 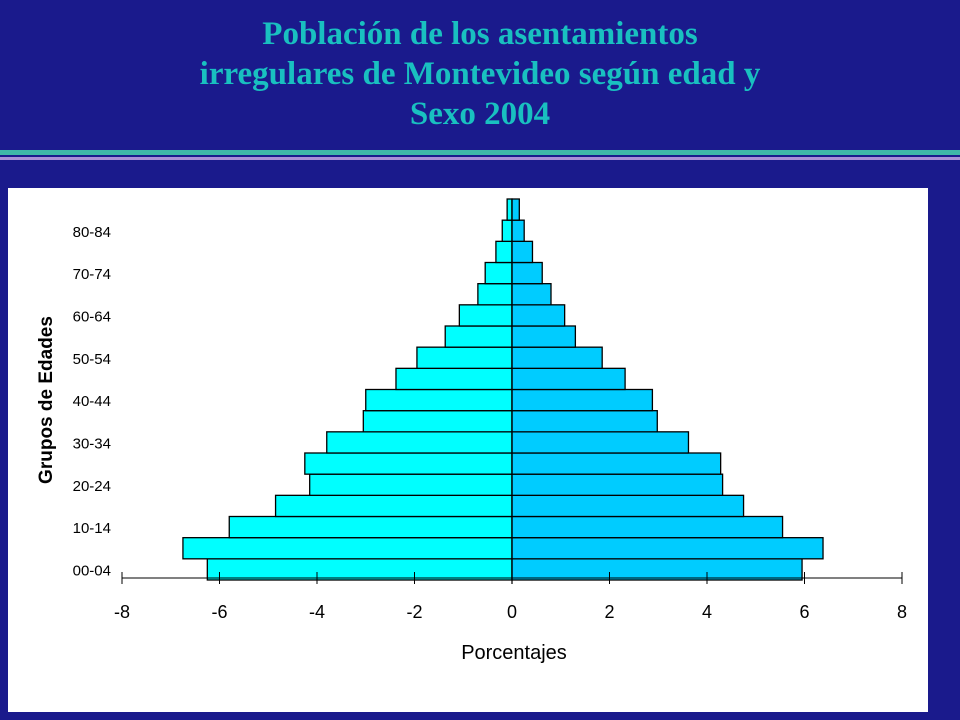 I want to click on y-tick-label: 70-74, so click(x=92, y=274).